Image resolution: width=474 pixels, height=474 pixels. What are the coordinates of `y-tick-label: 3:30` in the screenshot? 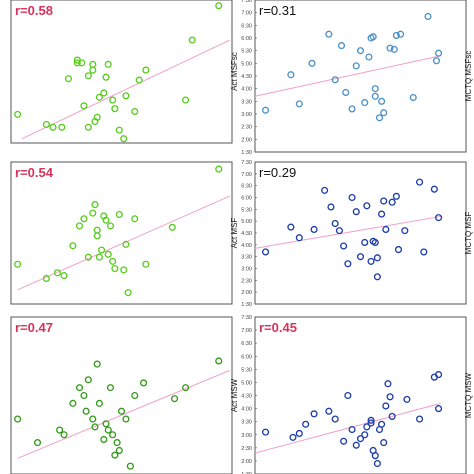 It's located at (246, 258).